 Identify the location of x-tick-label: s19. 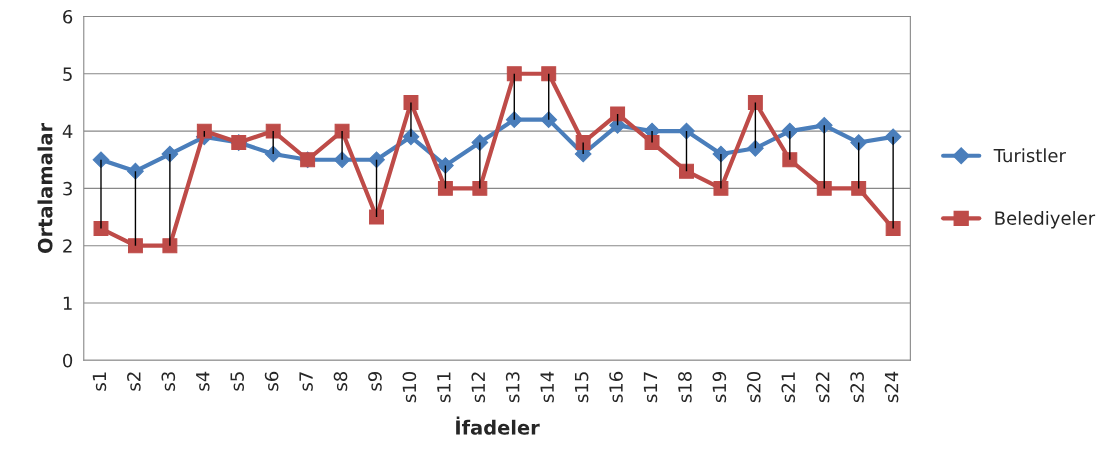
(719, 387).